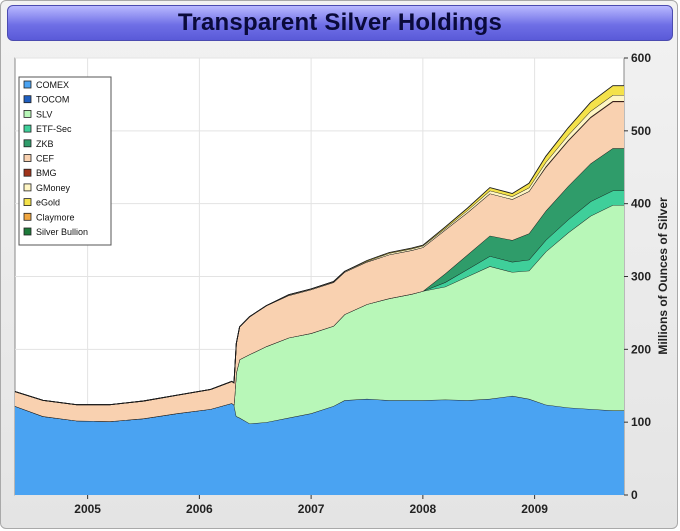 Image resolution: width=680 pixels, height=531 pixels. What do you see at coordinates (45, 144) in the screenshot?
I see `legend-label: ZKB` at bounding box center [45, 144].